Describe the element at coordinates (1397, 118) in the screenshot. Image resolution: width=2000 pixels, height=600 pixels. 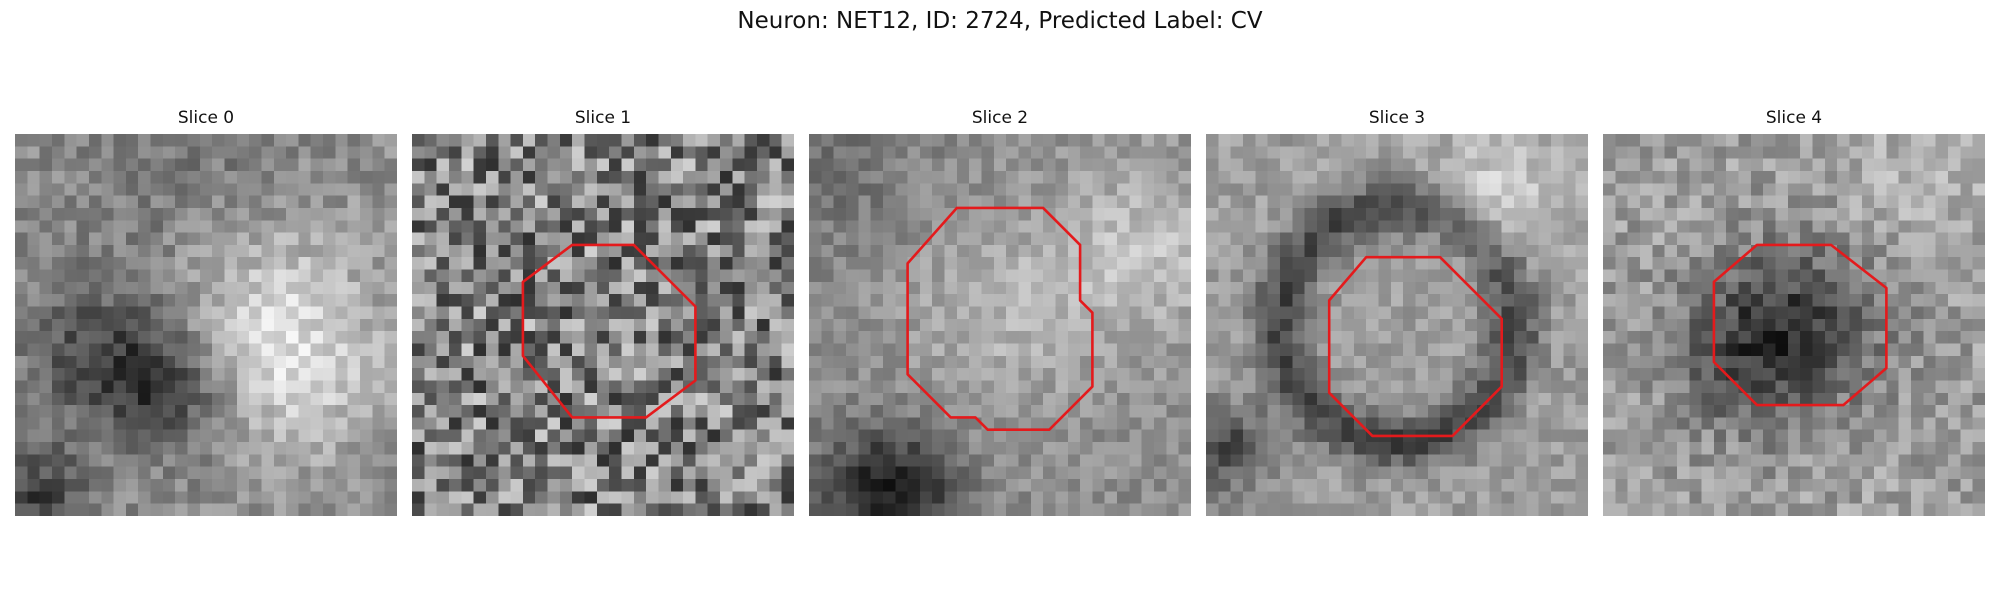
I see `slice-title: Slice 3` at that location.